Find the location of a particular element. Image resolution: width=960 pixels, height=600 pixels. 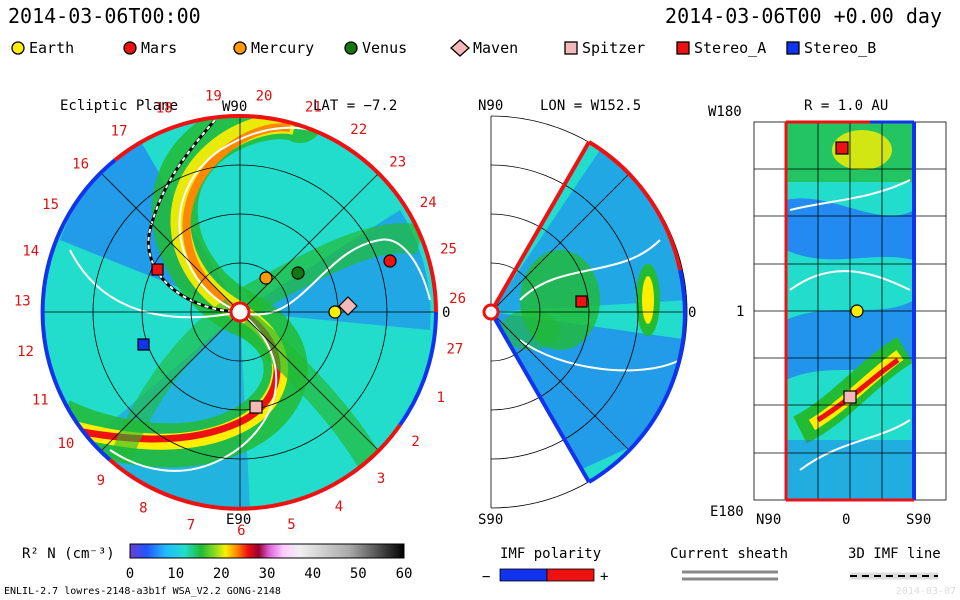

legend-stereo-a: Stereo_A is located at coordinates (720, 48).